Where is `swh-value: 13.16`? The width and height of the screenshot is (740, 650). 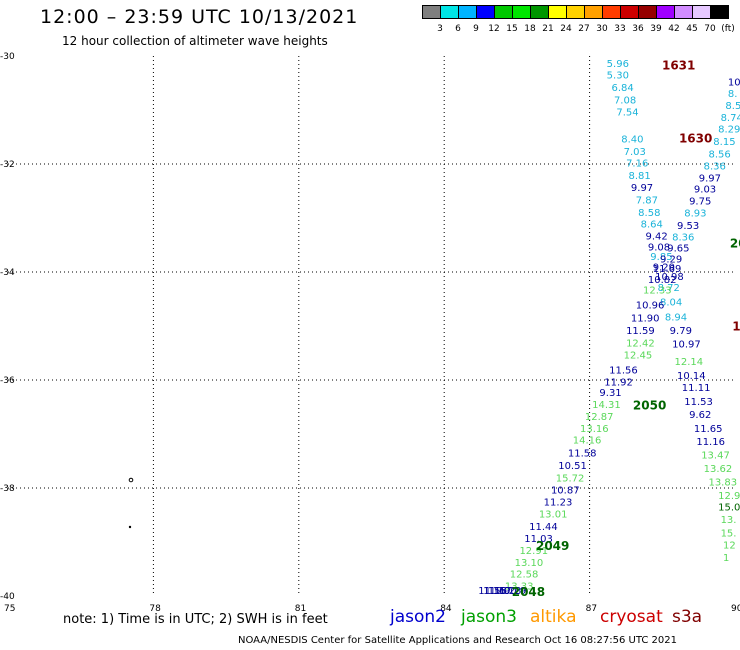 swh-value: 13.16 is located at coordinates (594, 429).